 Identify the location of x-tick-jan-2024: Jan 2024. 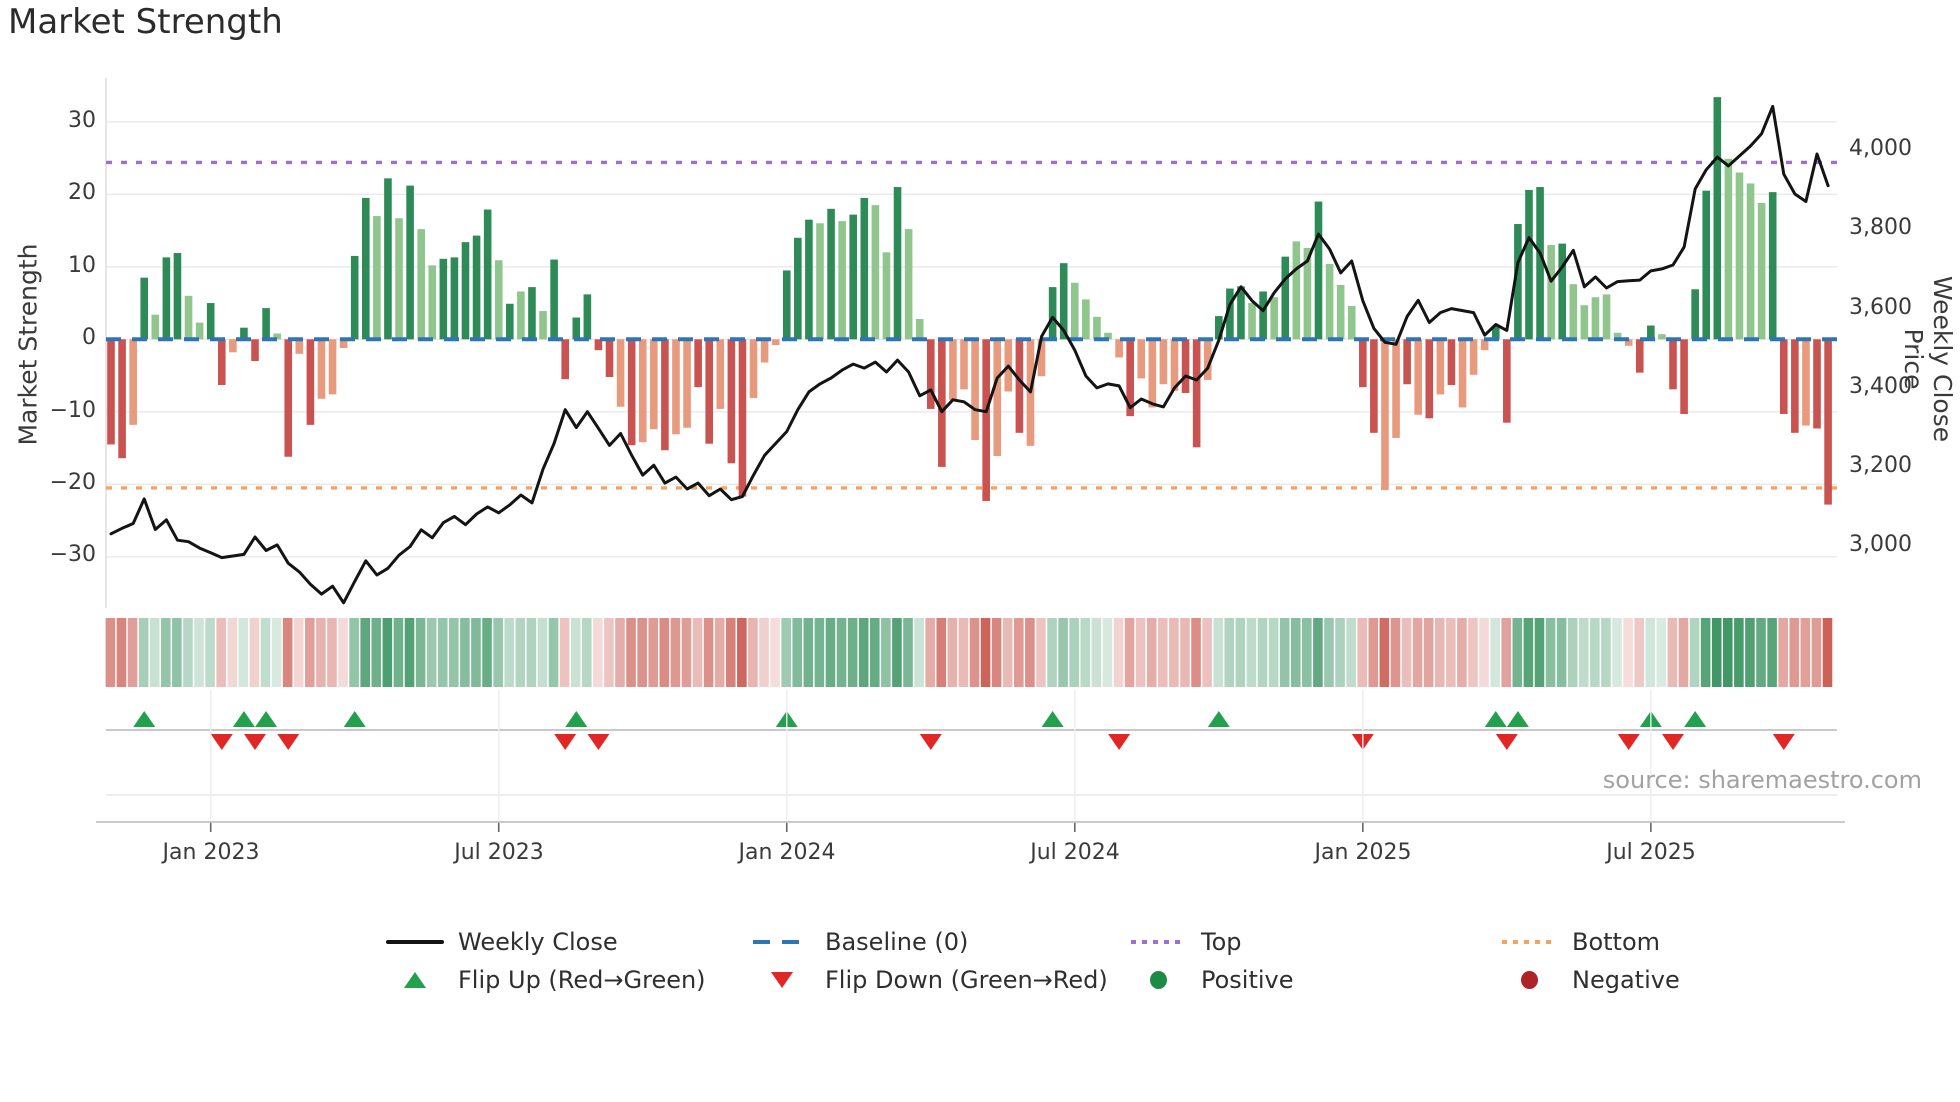
(787, 852).